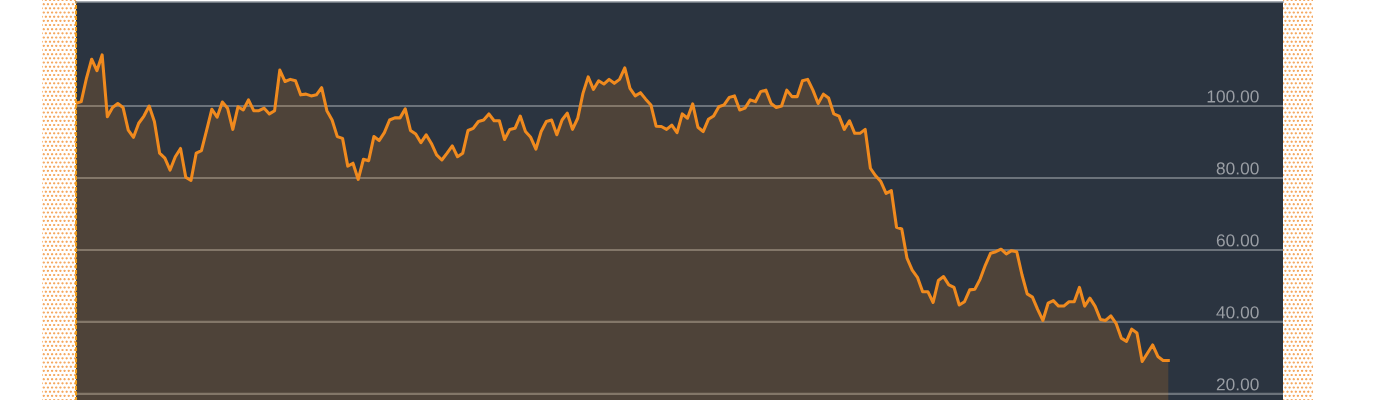 The width and height of the screenshot is (1400, 400). What do you see at coordinates (1237, 312) in the screenshot?
I see `y-tick-label: 40.00` at bounding box center [1237, 312].